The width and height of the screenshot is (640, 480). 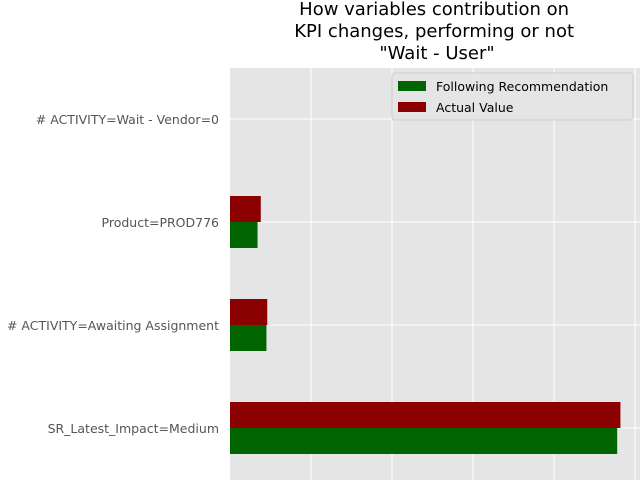 I want to click on chart-title-line-1: How variables contribution on, so click(x=434, y=10).